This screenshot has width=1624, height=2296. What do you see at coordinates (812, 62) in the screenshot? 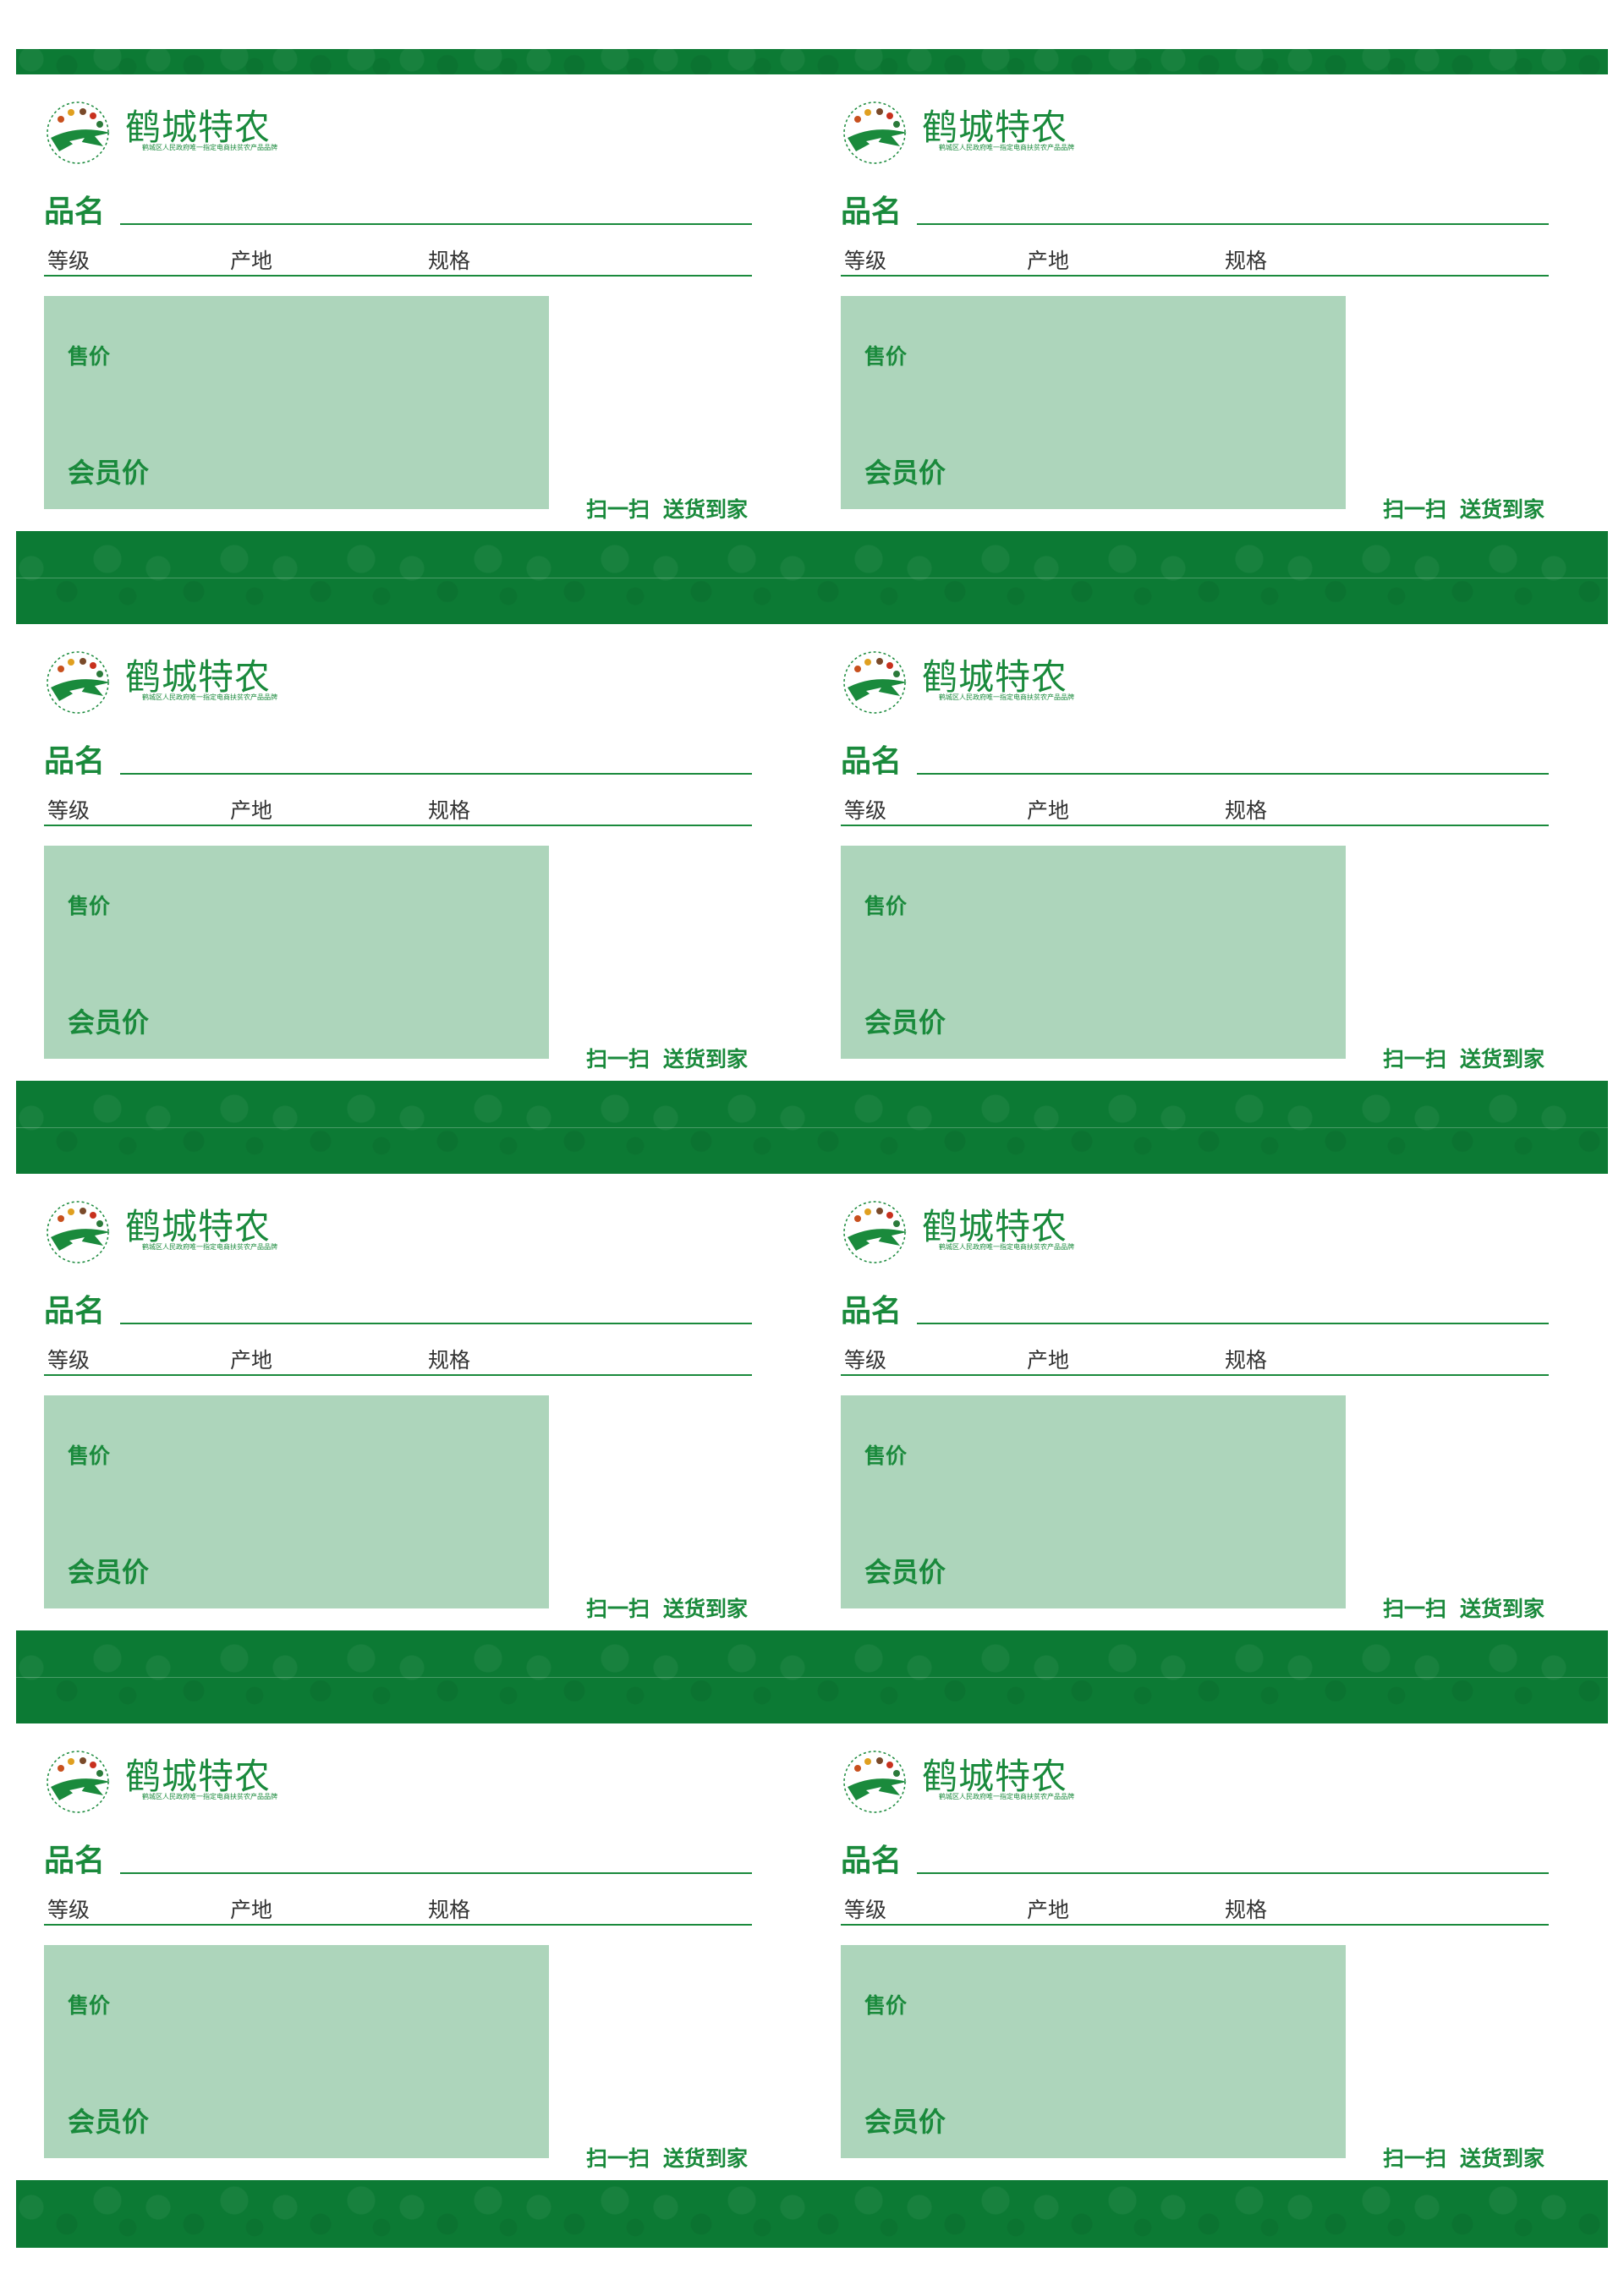
I see `decorative-band-top` at bounding box center [812, 62].